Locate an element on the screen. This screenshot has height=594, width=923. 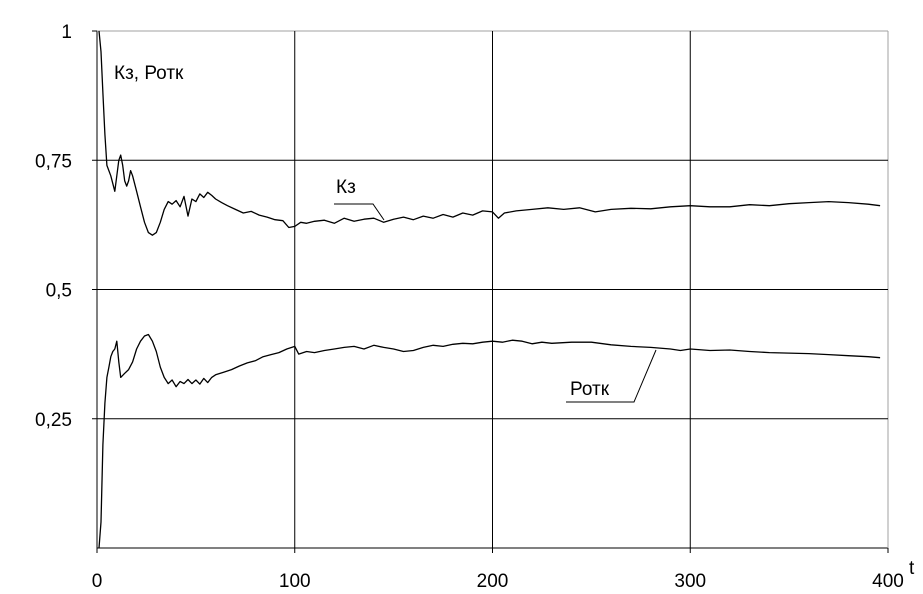
y-tick-label: 0,25 is located at coordinates (53, 420).